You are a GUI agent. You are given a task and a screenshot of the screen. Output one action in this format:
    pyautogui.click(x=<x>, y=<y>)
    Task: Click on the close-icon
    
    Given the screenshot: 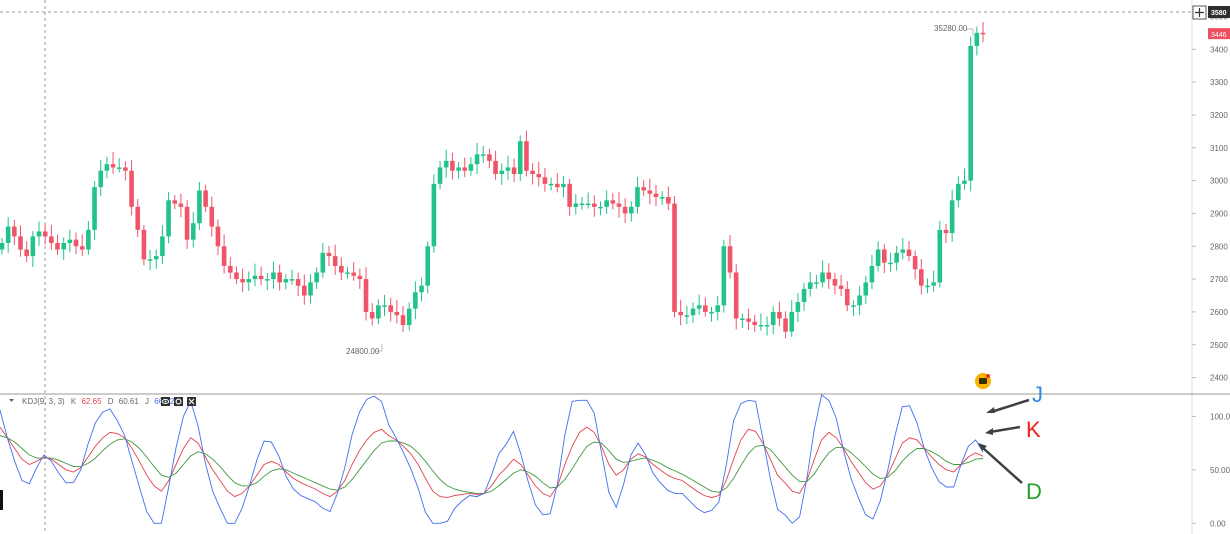 What is the action you would take?
    pyautogui.click(x=191, y=401)
    